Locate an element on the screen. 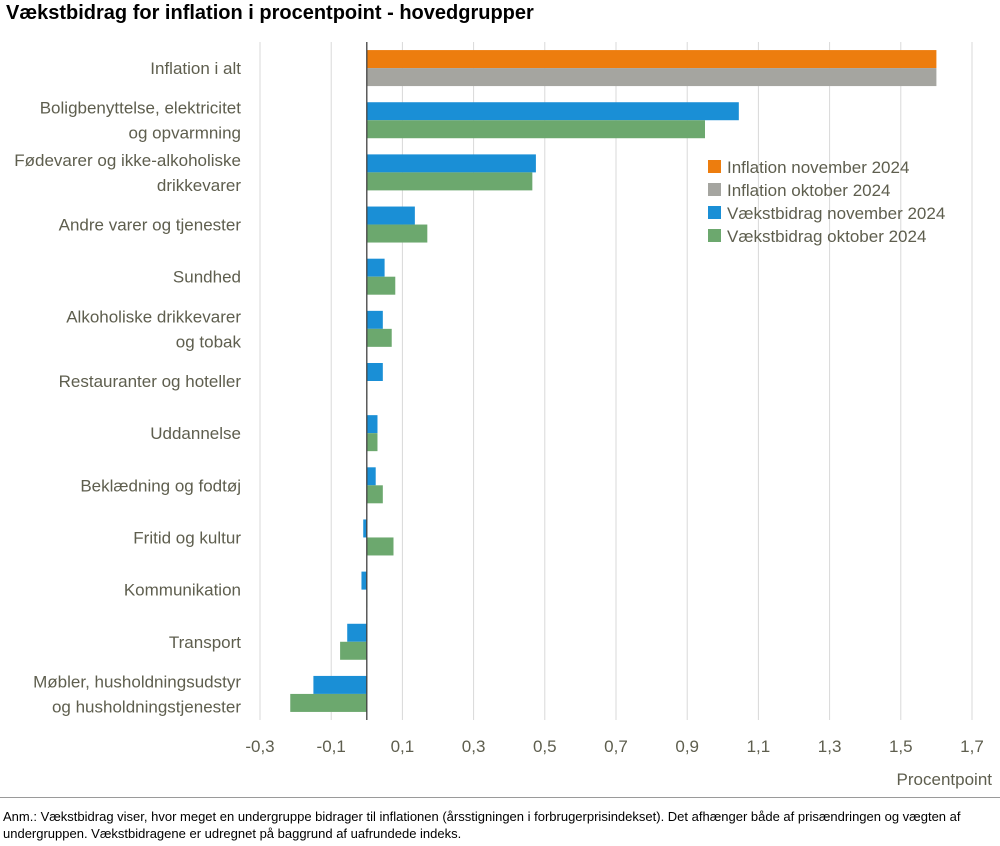 The width and height of the screenshot is (1000, 846). category-label: Beklædning og fodtøj is located at coordinates (160, 485).